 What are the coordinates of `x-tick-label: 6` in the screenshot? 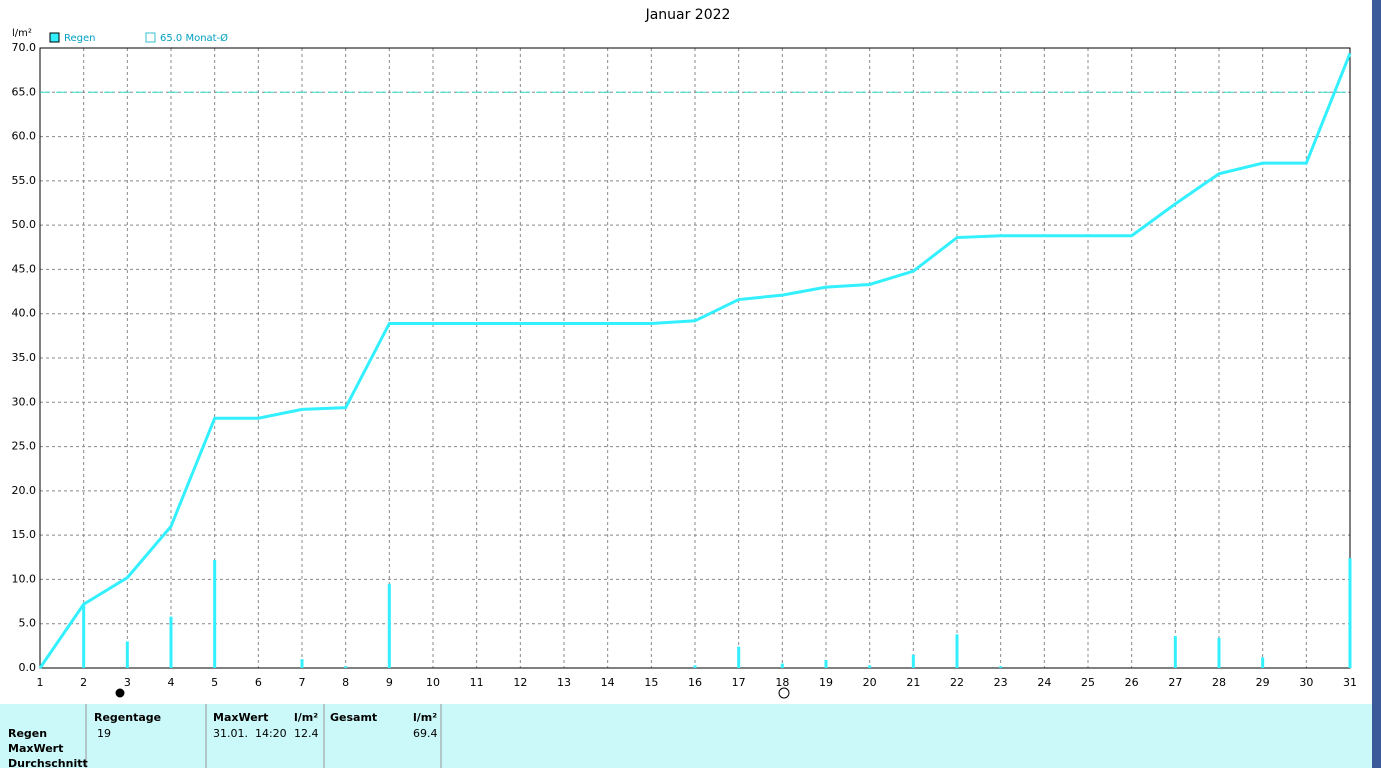 It's located at (258, 682).